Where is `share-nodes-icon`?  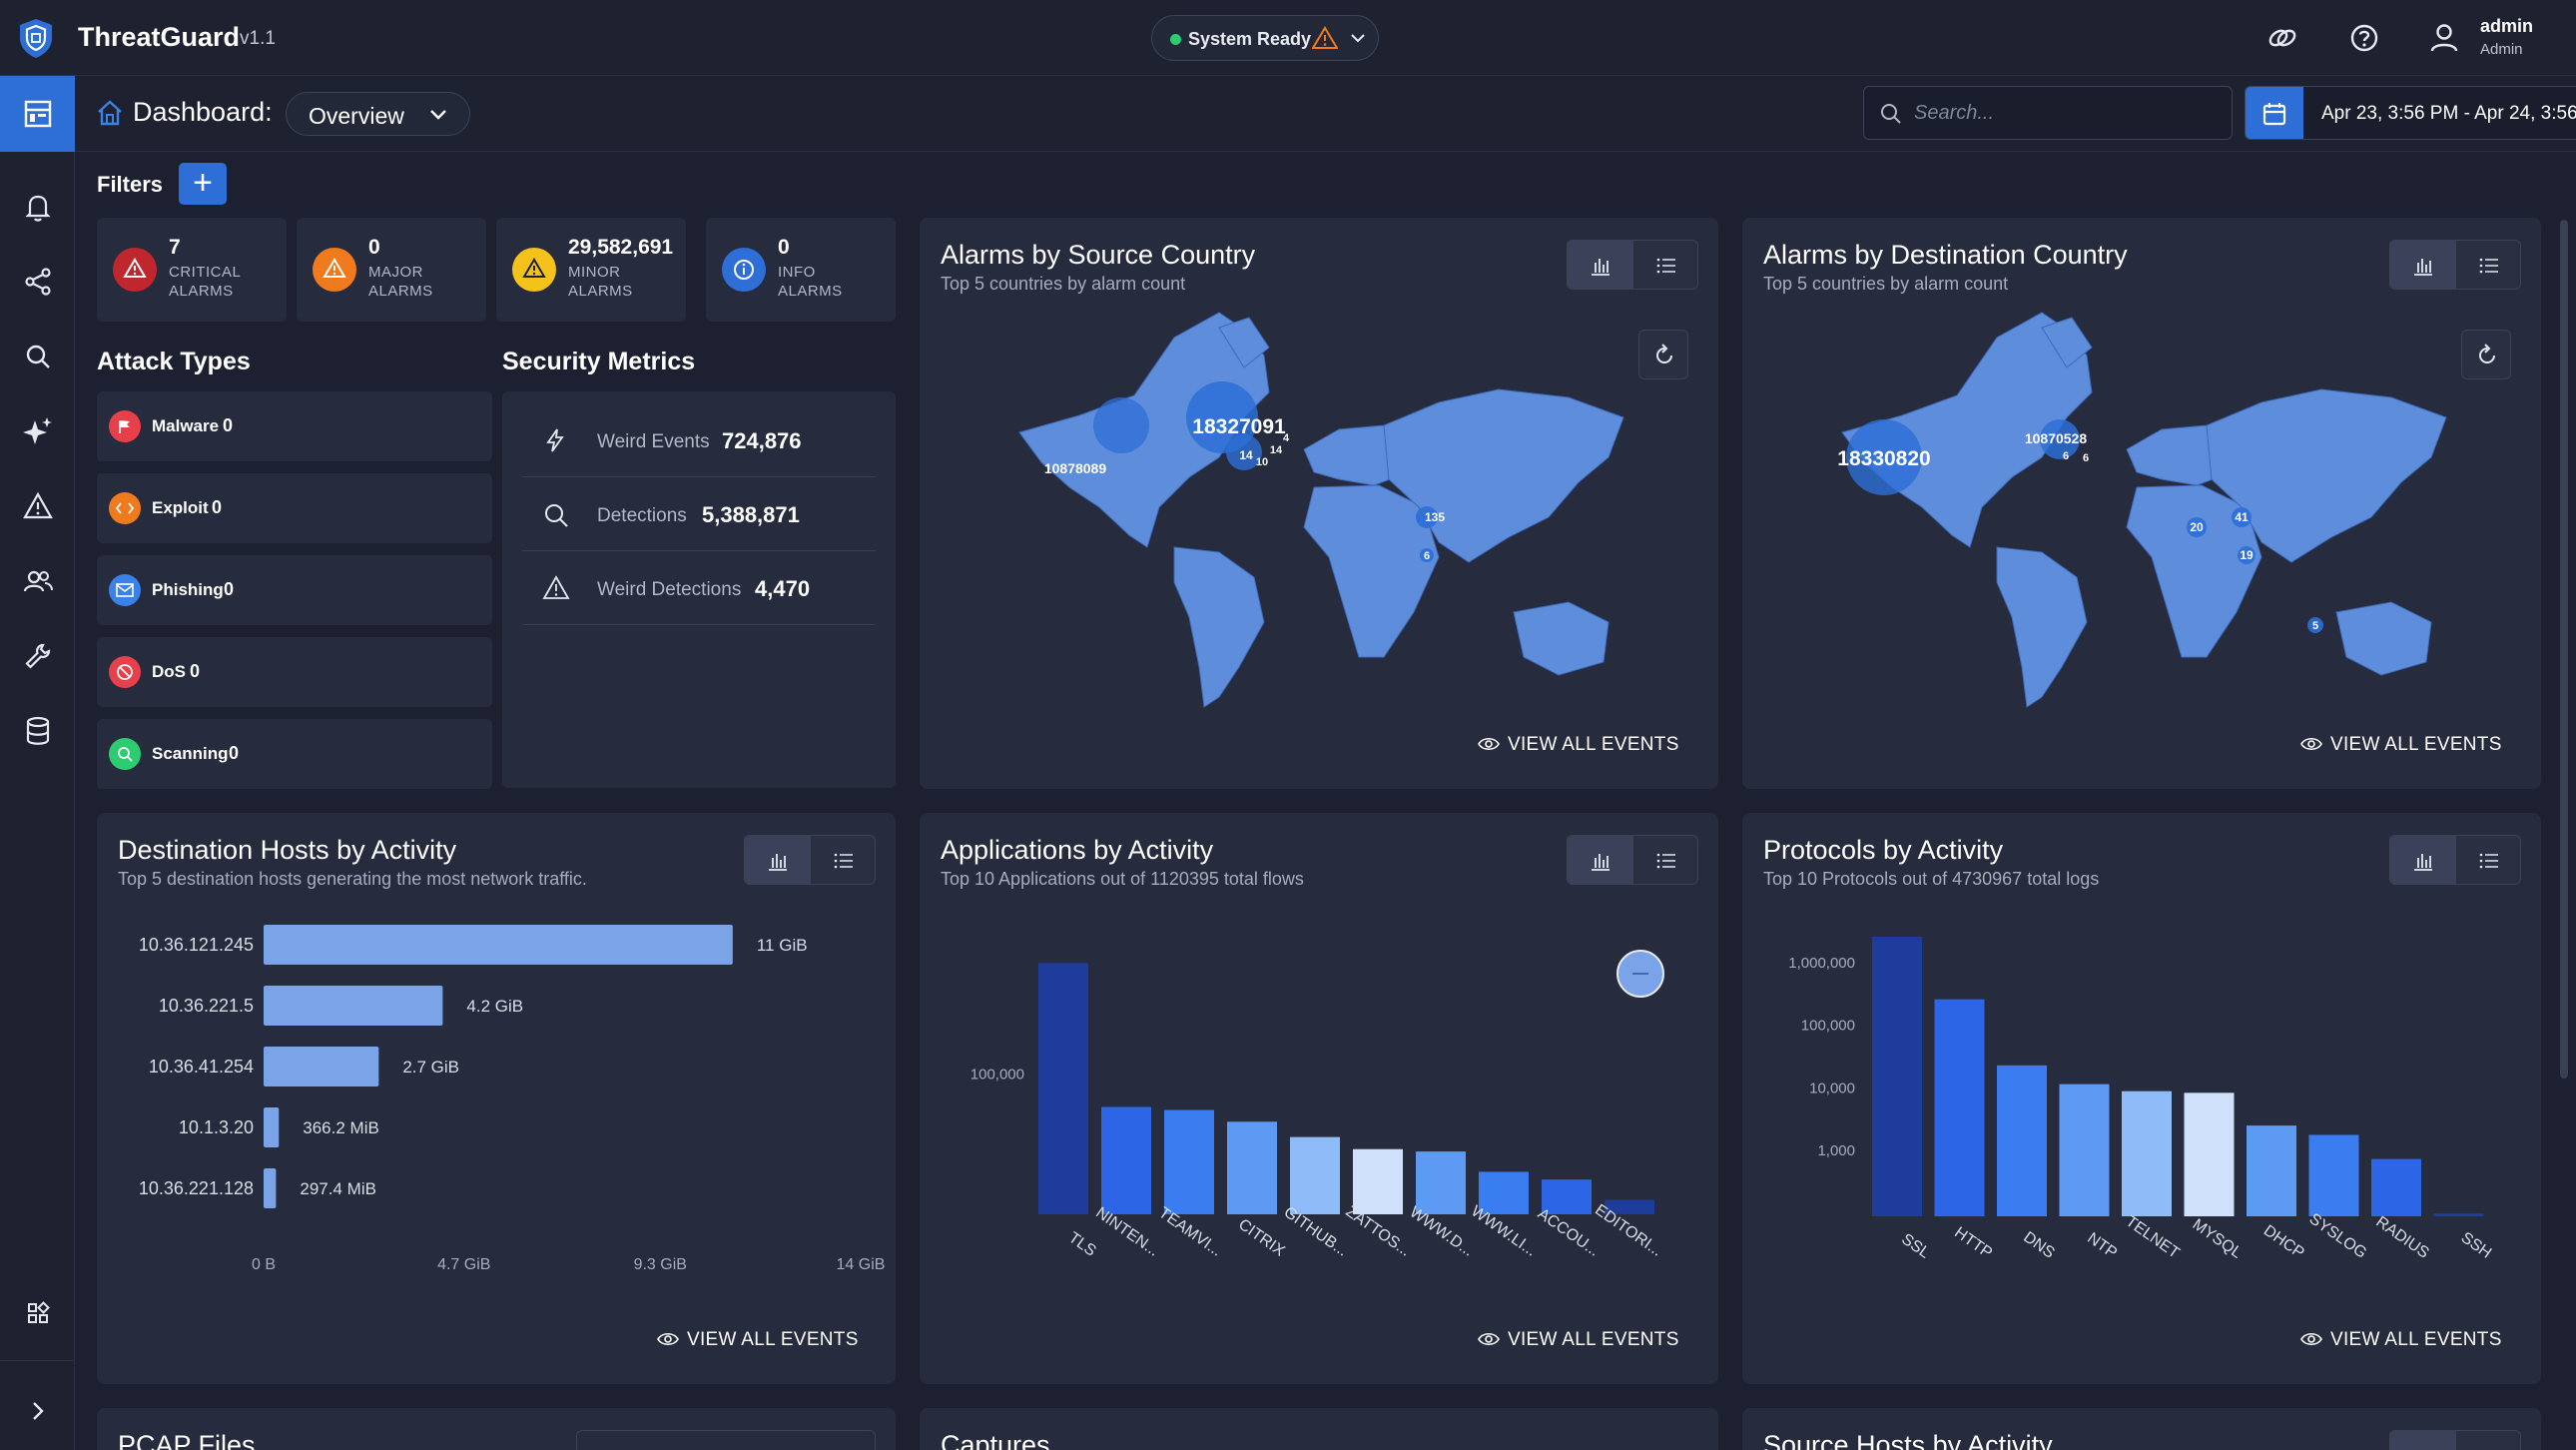
share-nodes-icon is located at coordinates (38, 282).